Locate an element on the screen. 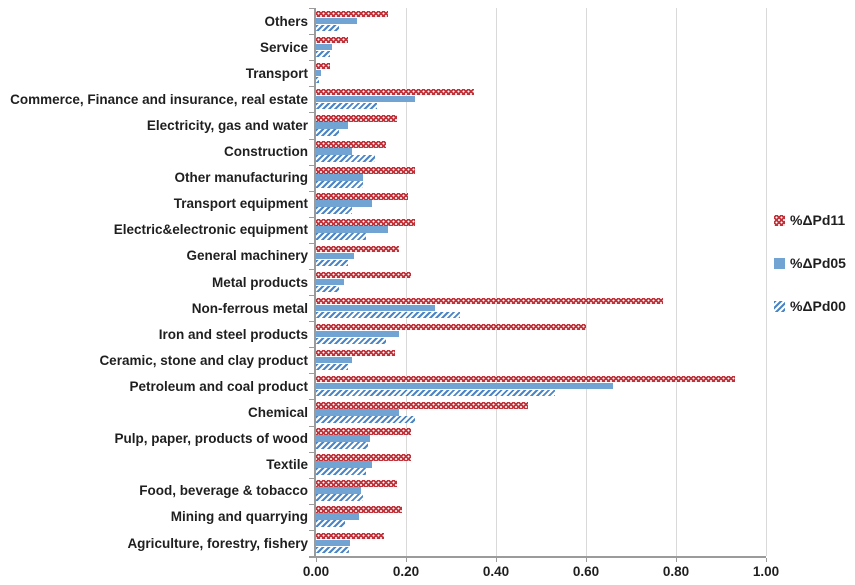  bar-s0-c5 is located at coordinates (351, 144).